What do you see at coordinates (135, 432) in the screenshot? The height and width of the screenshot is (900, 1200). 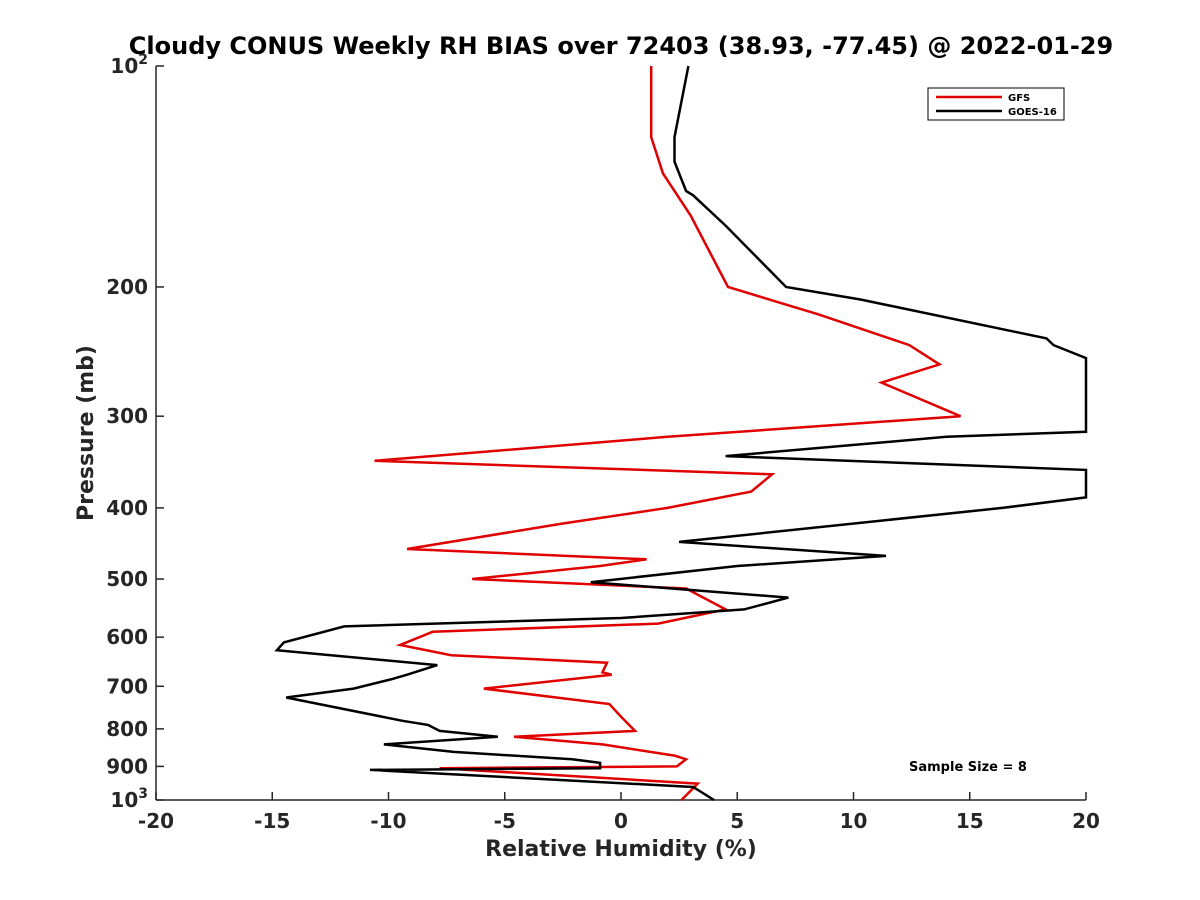 I see `y-axis-ticks: 10² 200 300 400 500 600 700 800 900 10³` at bounding box center [135, 432].